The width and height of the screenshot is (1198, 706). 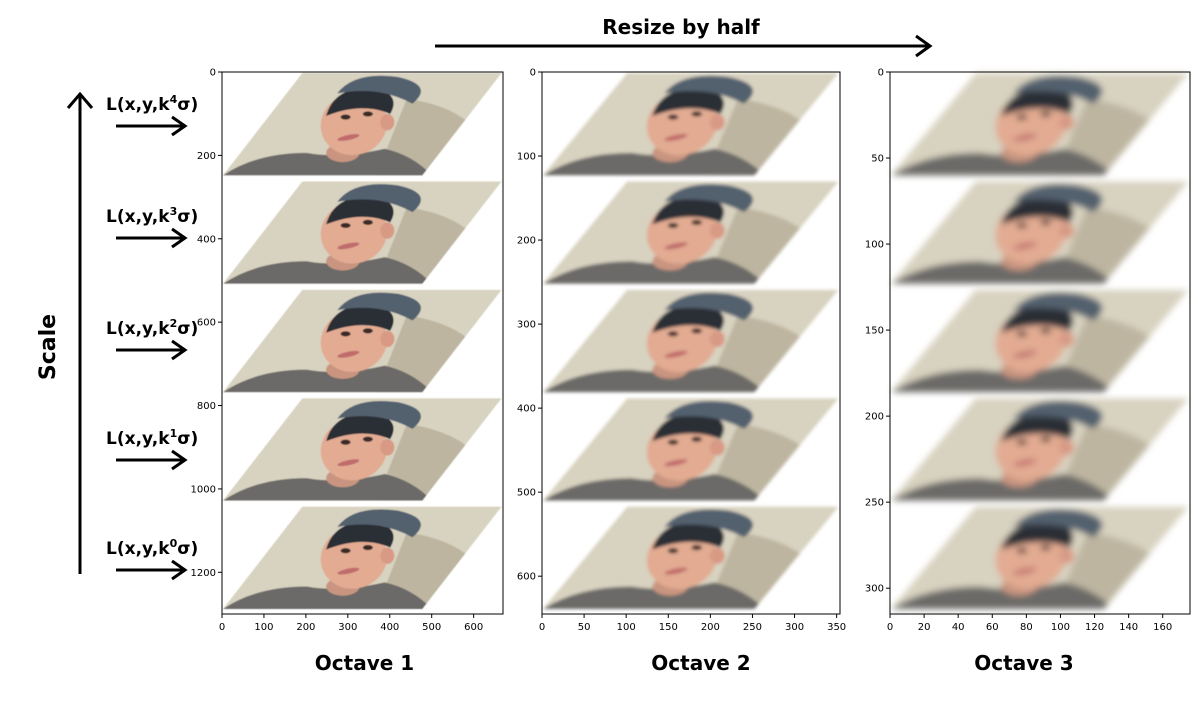 I want to click on y-tick-label: 1200, so click(x=203, y=573).